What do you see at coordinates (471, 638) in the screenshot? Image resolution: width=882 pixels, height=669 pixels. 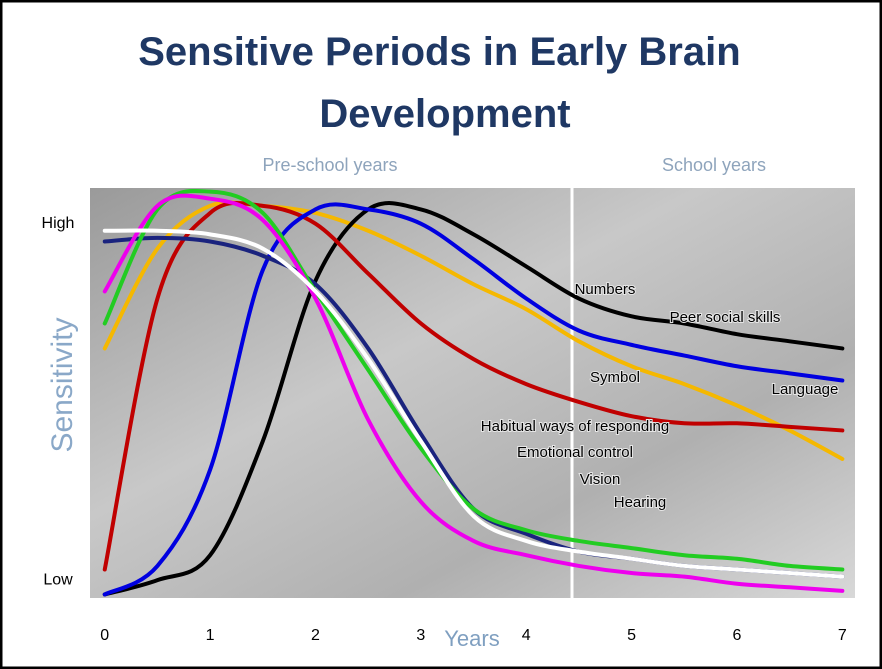 I see `x-axis-label: Years` at bounding box center [471, 638].